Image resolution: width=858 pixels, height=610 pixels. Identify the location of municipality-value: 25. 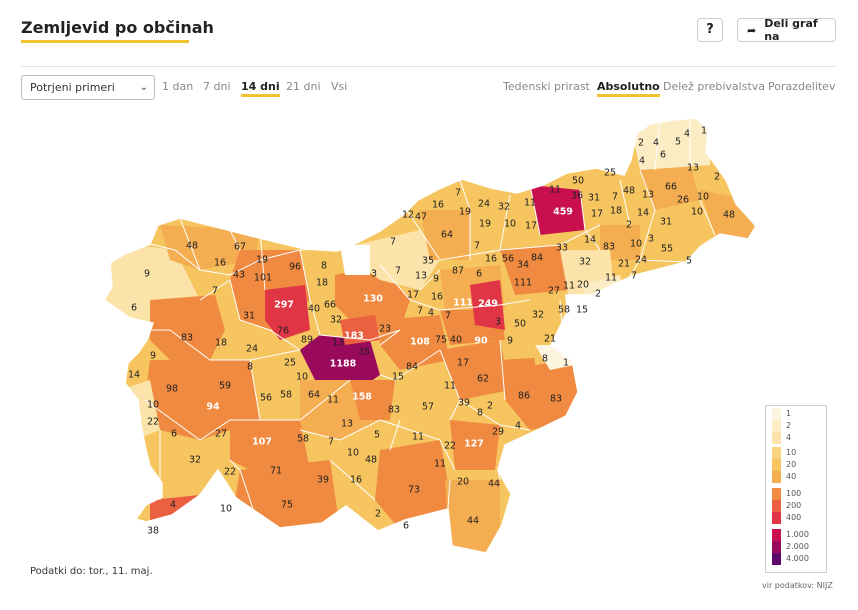
(290, 363).